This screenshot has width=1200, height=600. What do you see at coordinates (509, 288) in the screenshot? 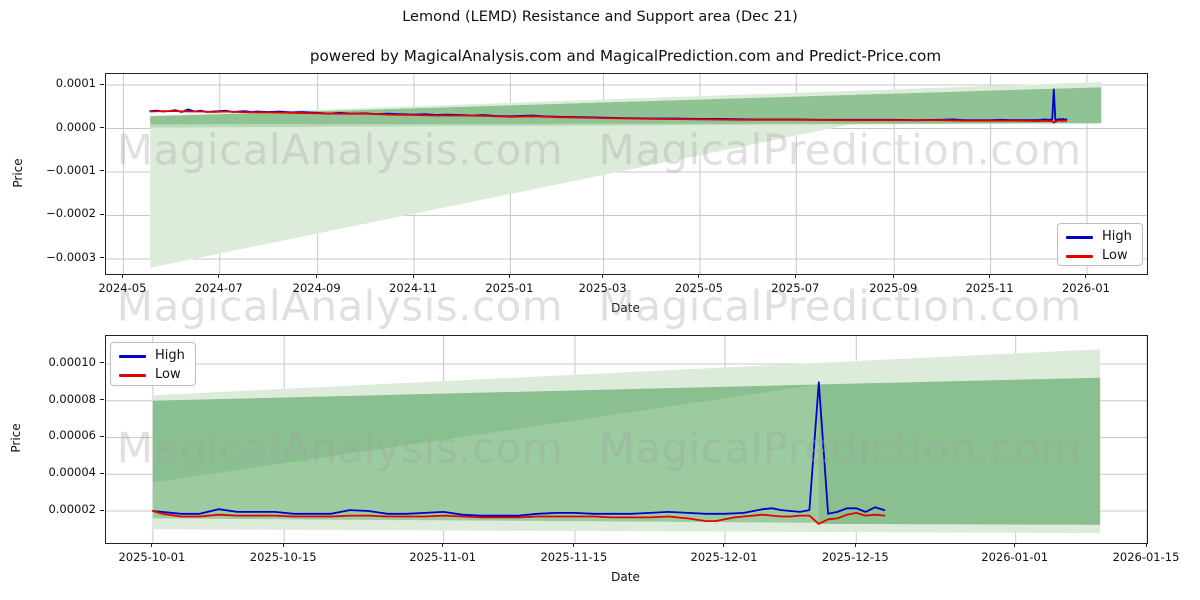
I see `x-tick-label: 2025-01` at bounding box center [509, 288].